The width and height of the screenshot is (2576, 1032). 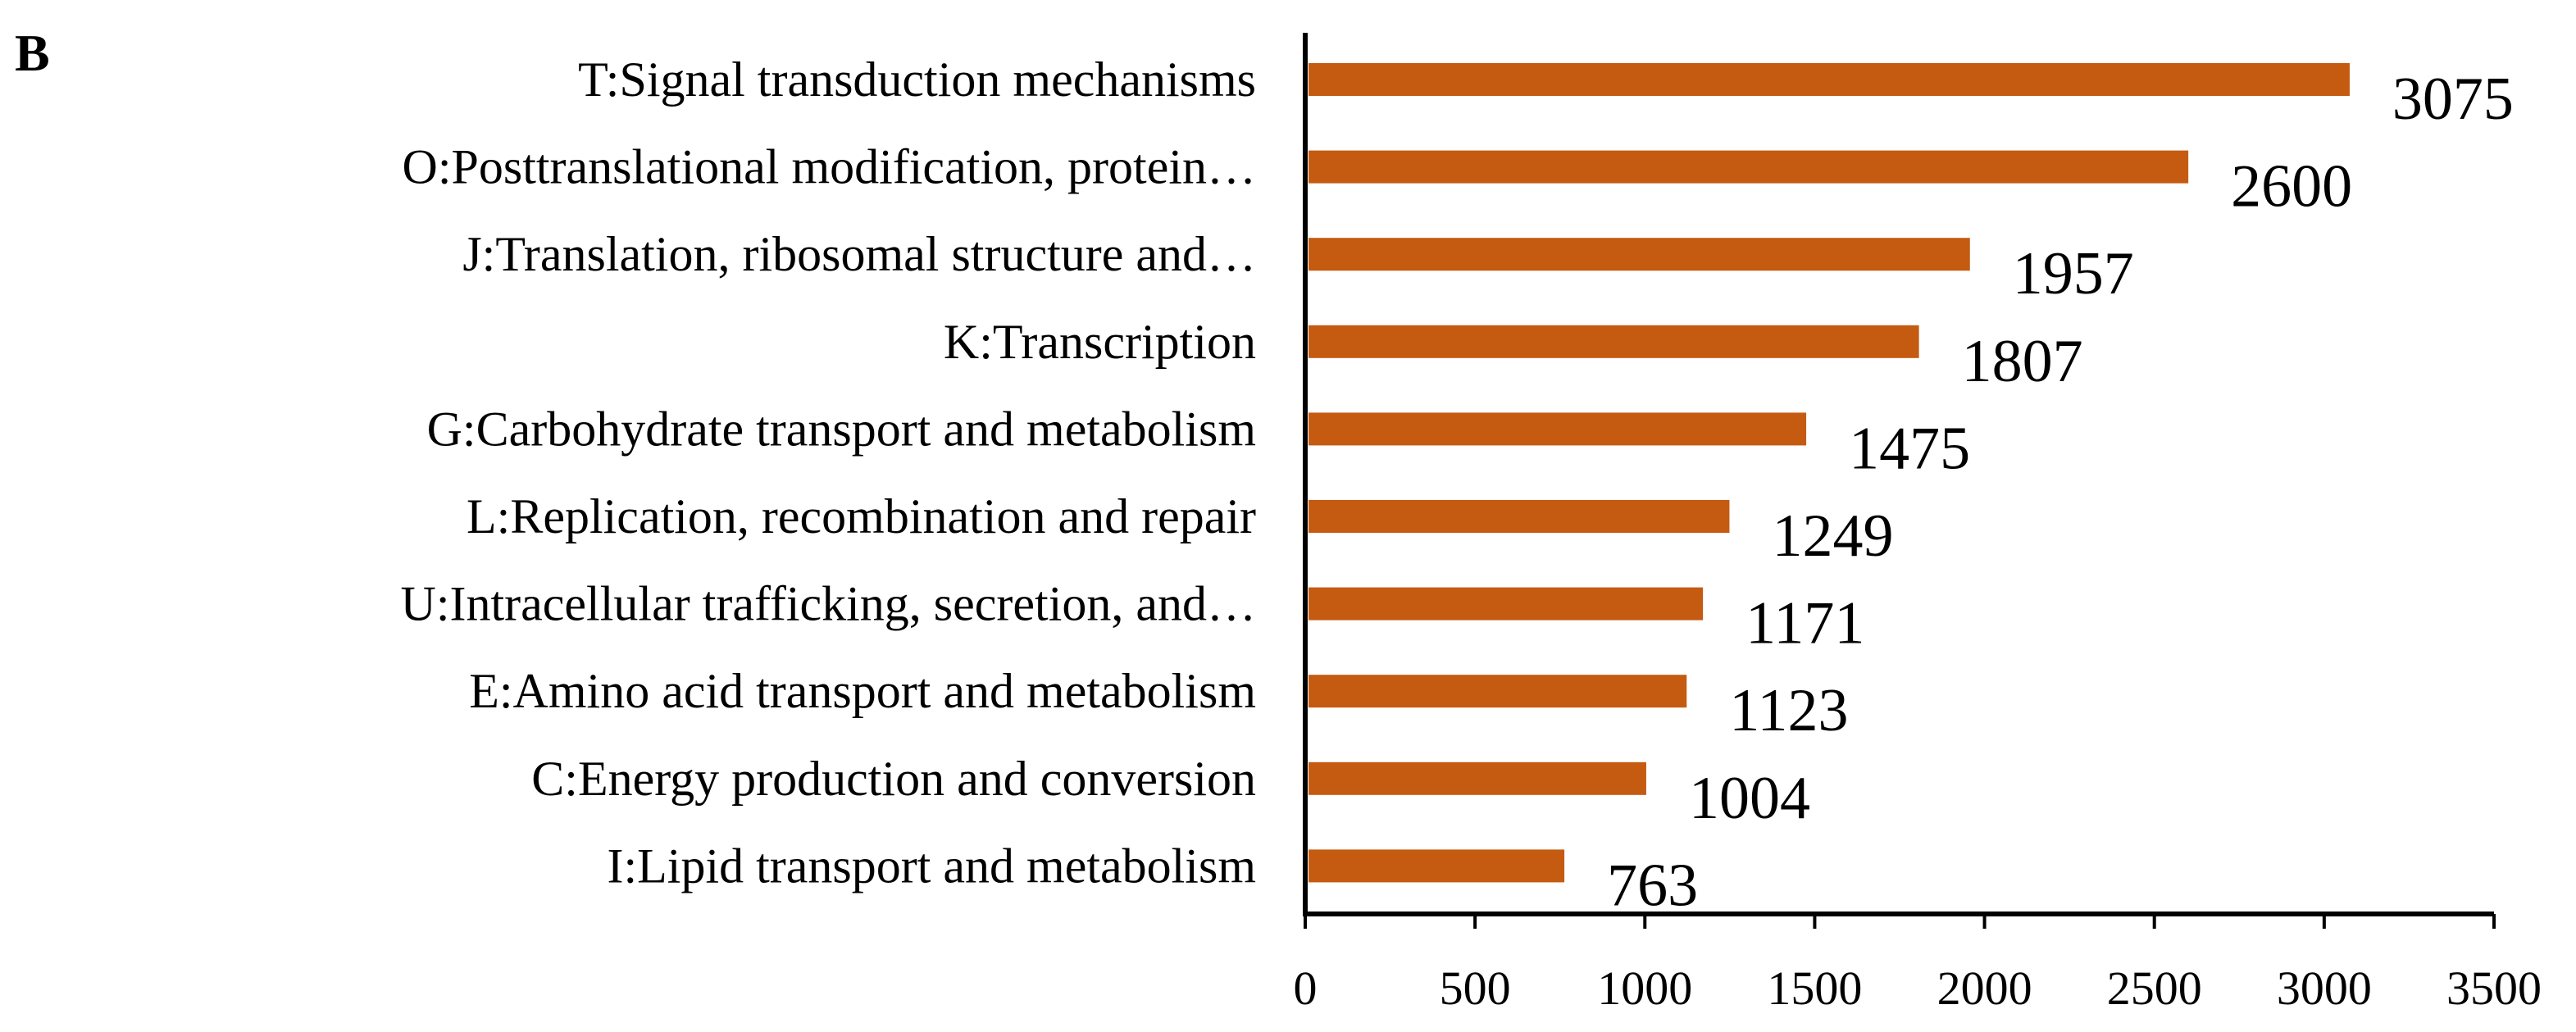 I want to click on data-label-5: 1475, so click(x=1910, y=448).